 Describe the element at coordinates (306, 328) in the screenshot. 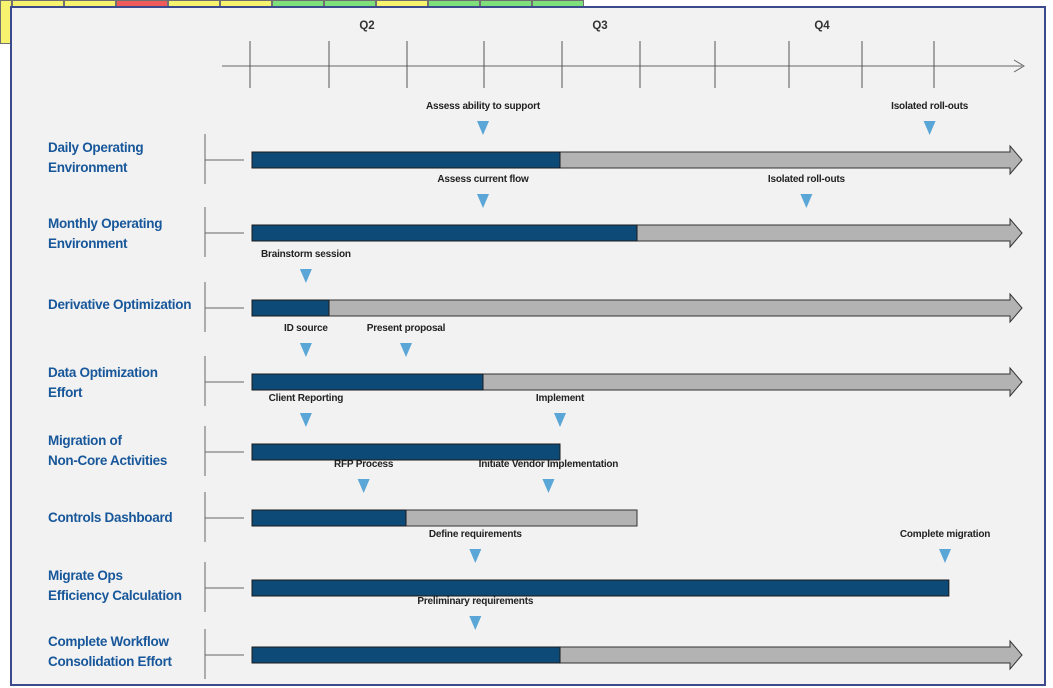

I see `milestone-label: ID source` at that location.